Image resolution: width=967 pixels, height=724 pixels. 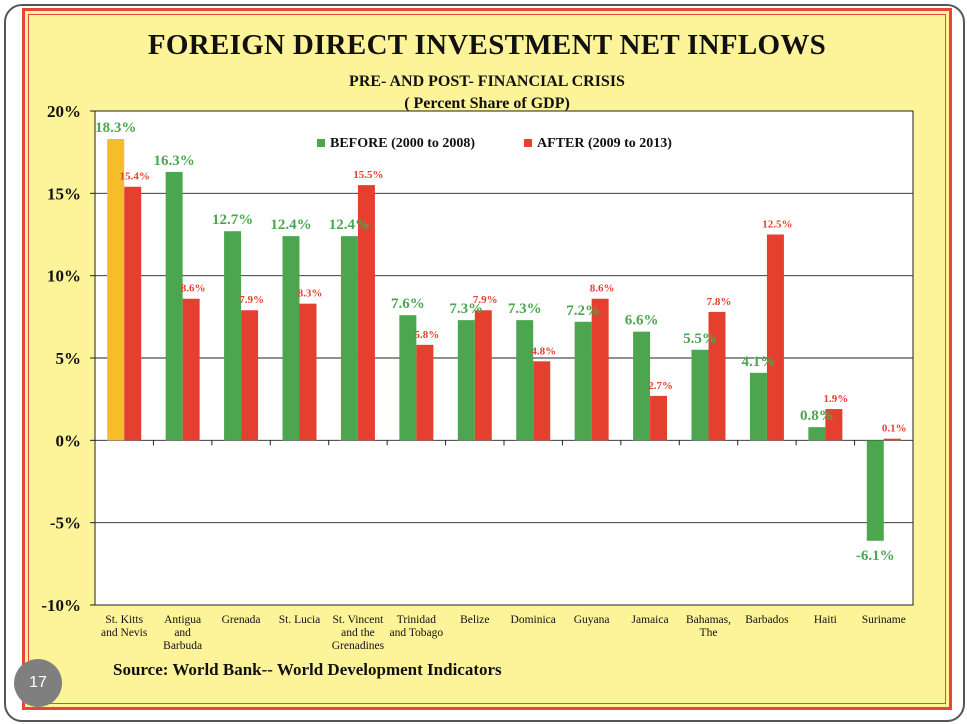 I want to click on data-label-before: 0.8%, so click(x=817, y=416).